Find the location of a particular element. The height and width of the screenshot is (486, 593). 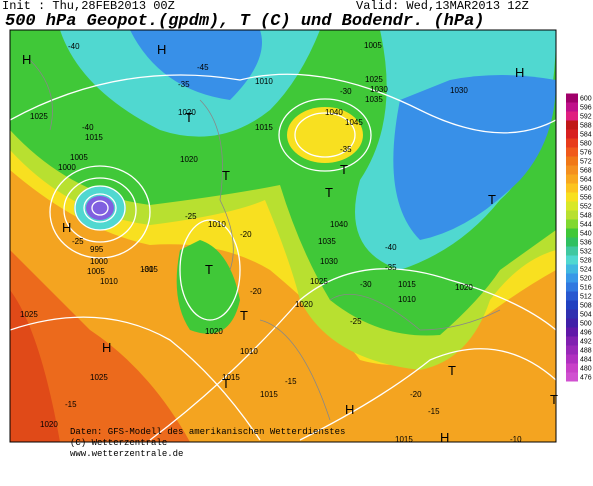

contour-label: 1000 is located at coordinates (67, 167).